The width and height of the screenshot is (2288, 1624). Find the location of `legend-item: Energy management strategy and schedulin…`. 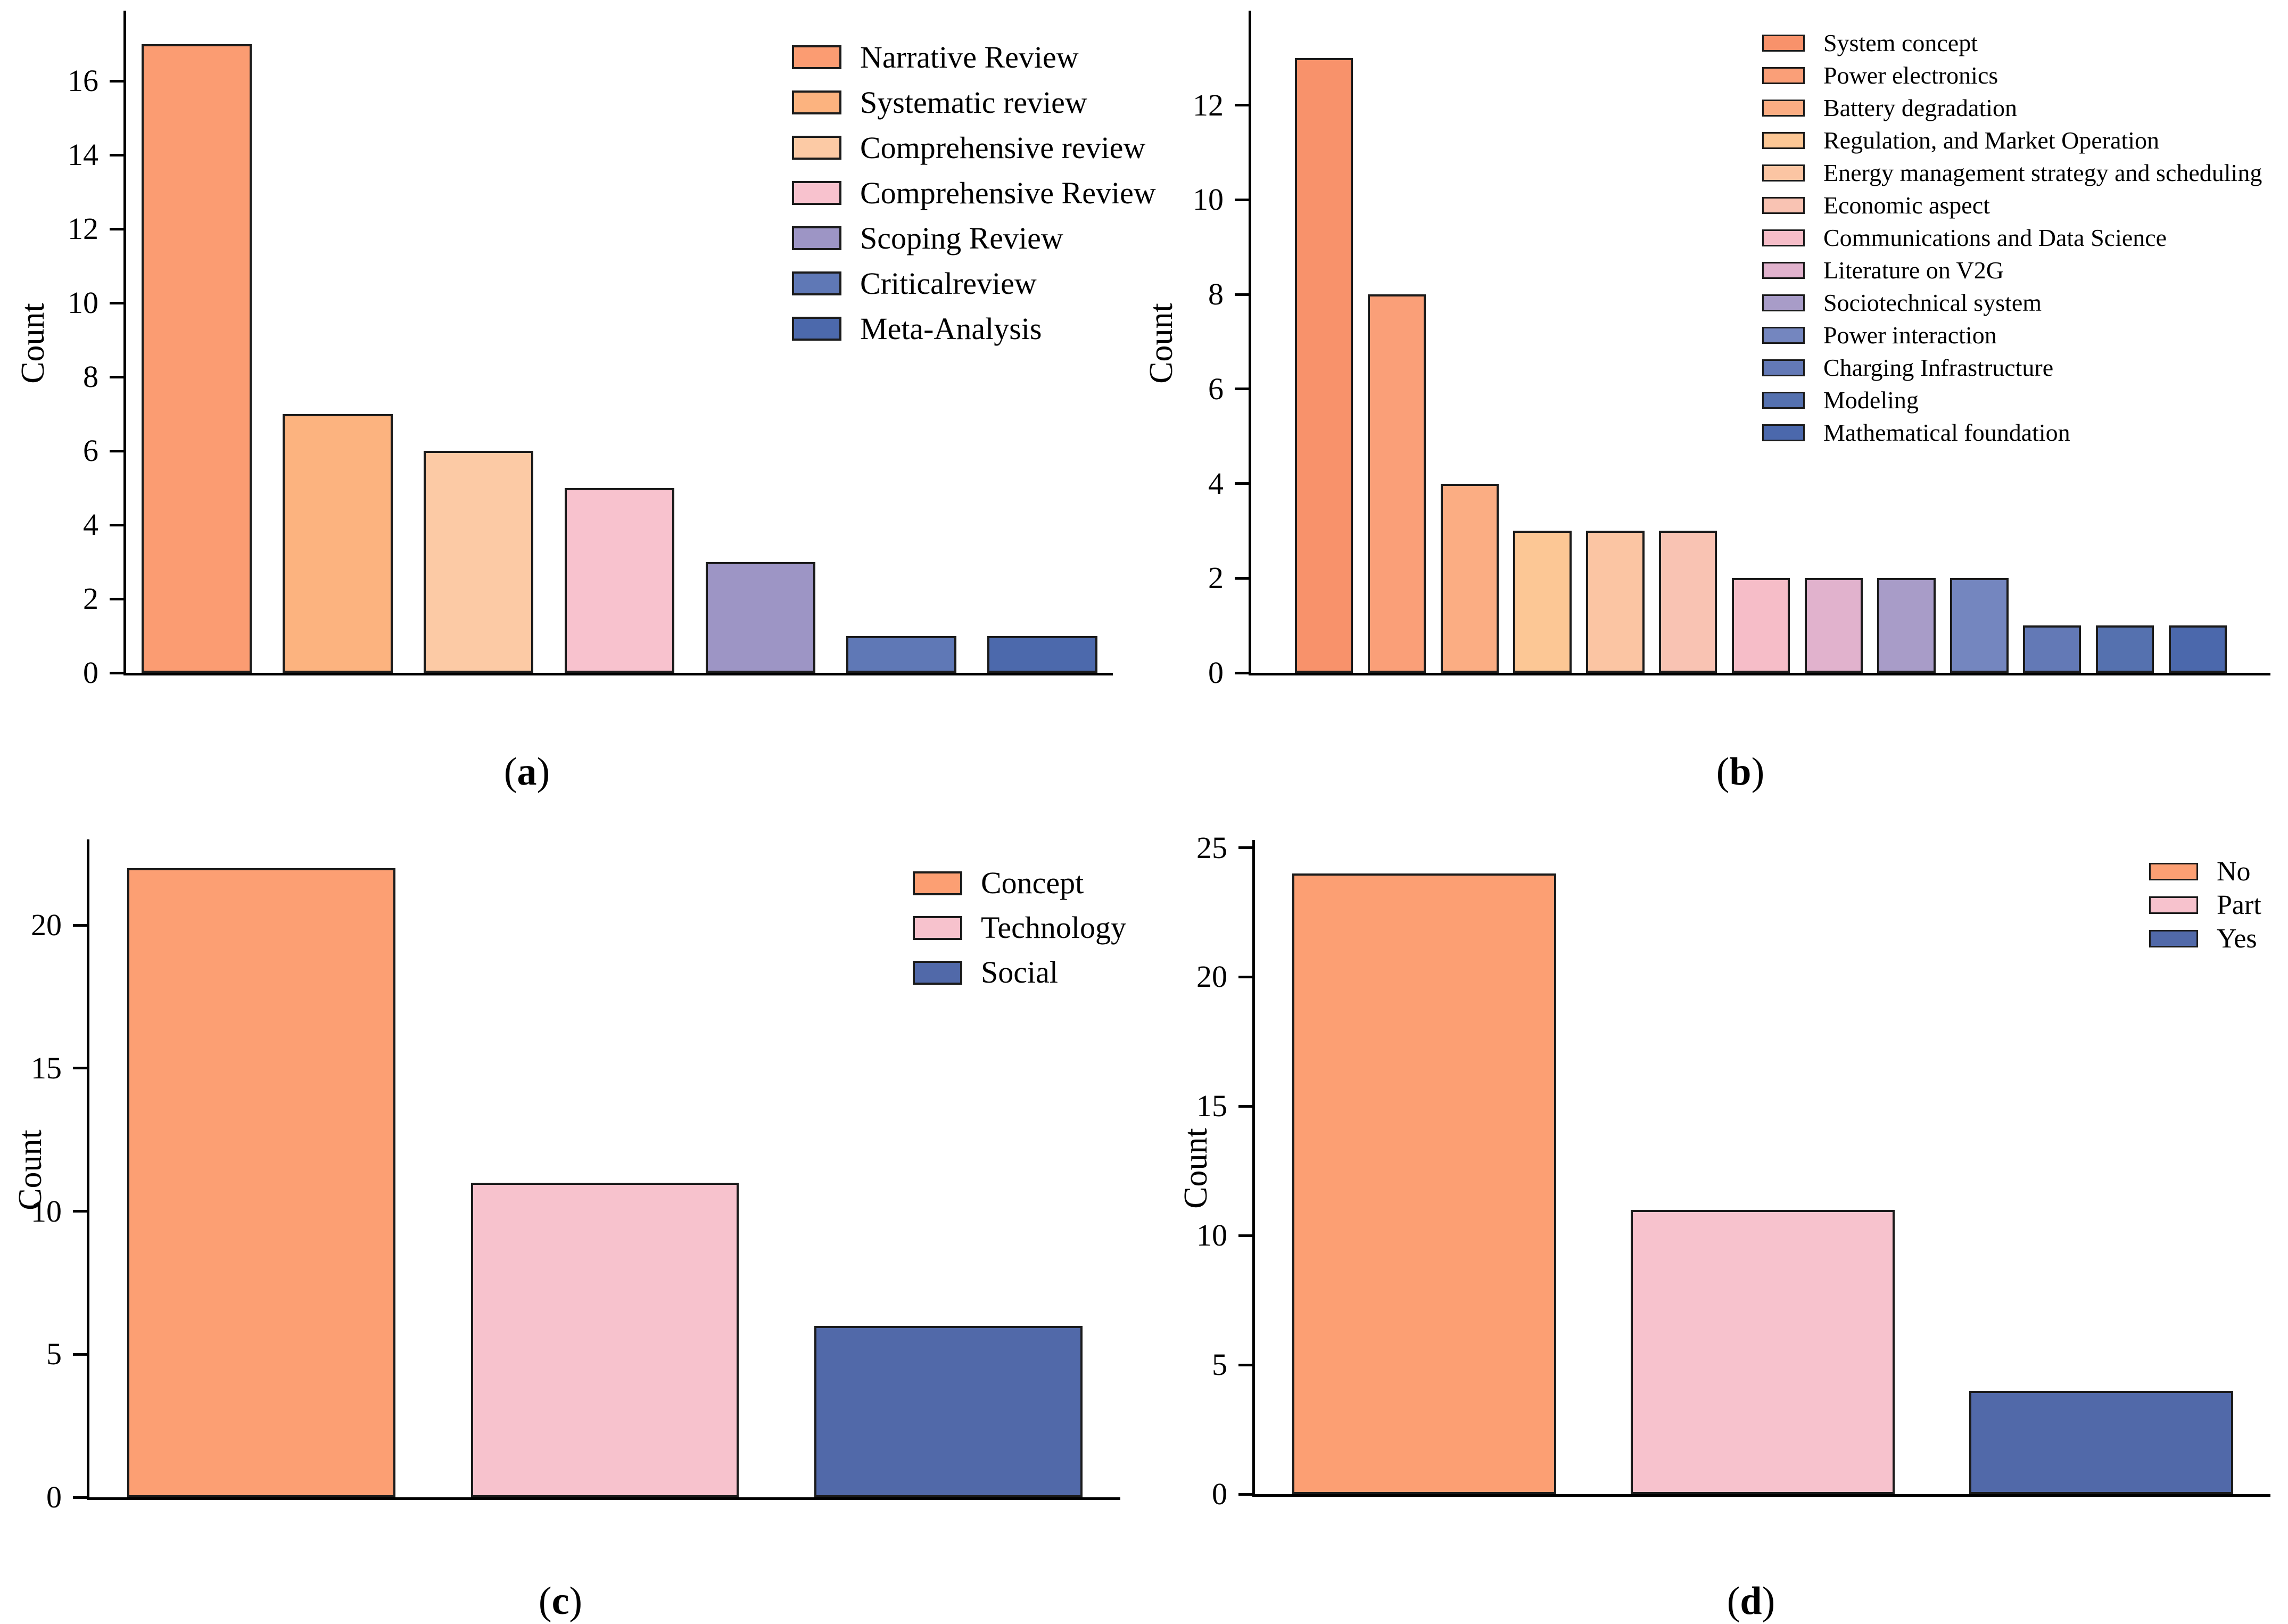

legend-item: Energy management strategy and schedulin… is located at coordinates (2012, 172).